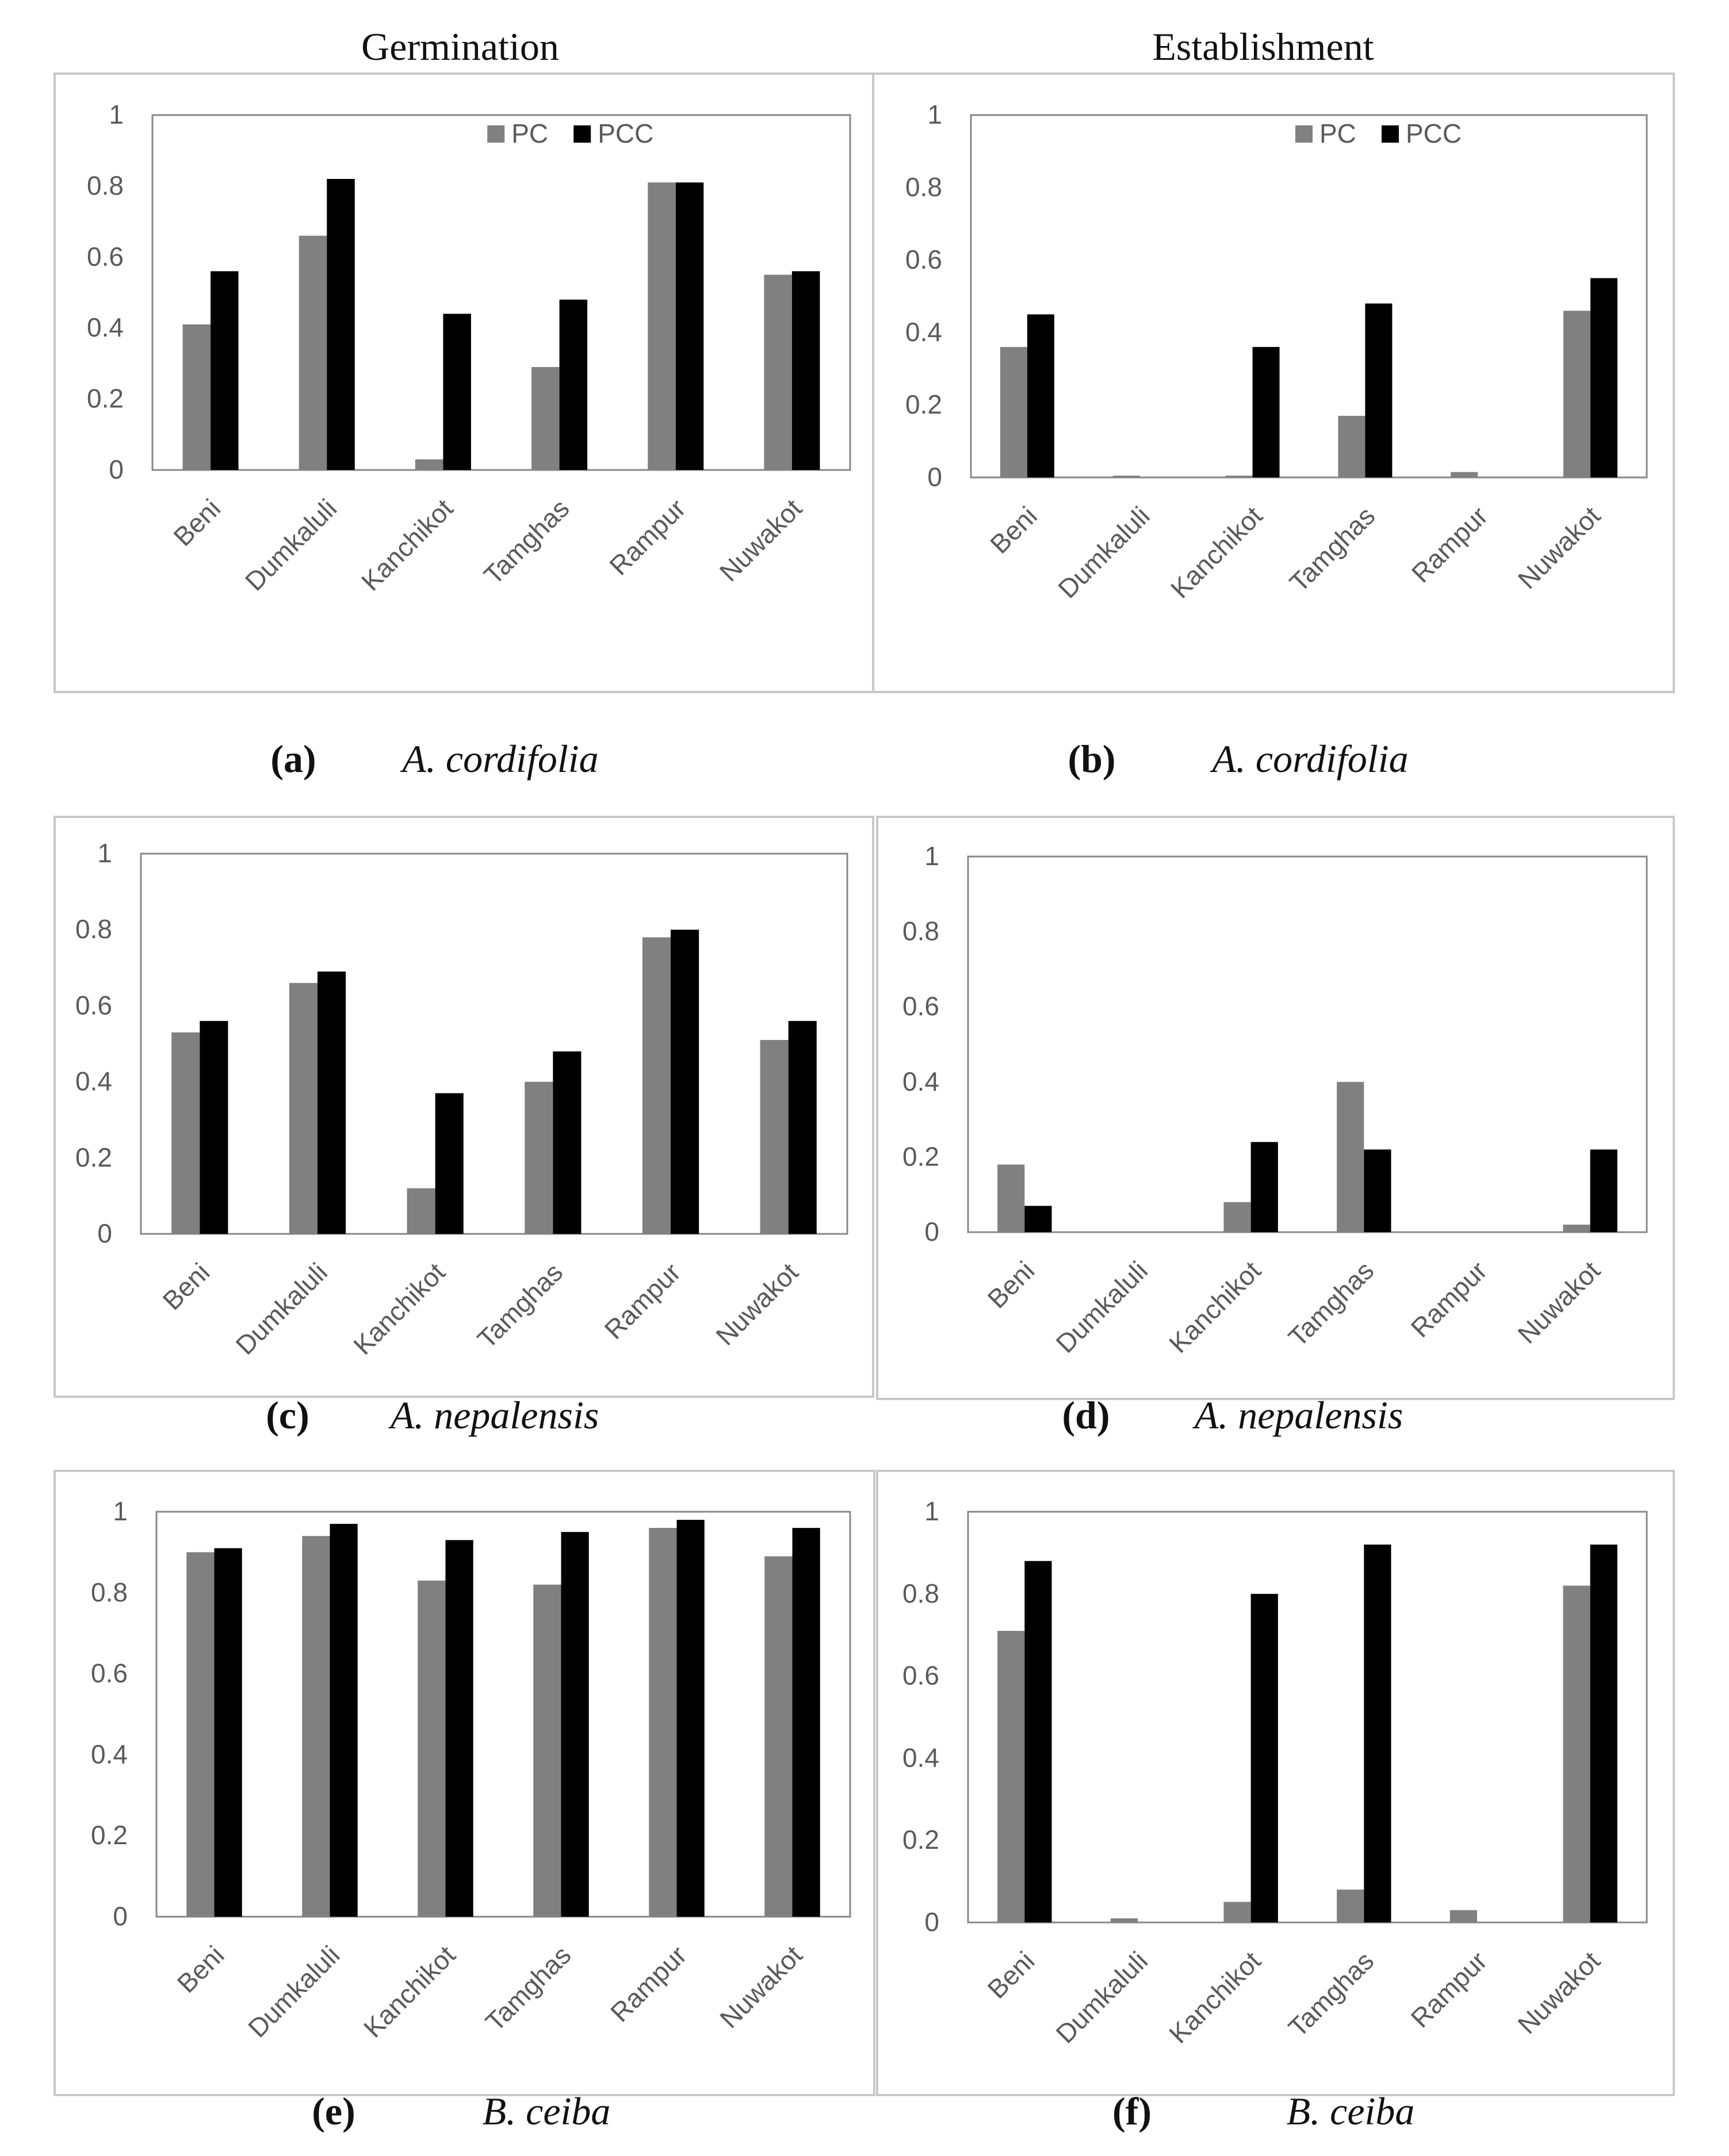 The width and height of the screenshot is (1729, 2156). I want to click on panel-label: (f), so click(1132, 2111).